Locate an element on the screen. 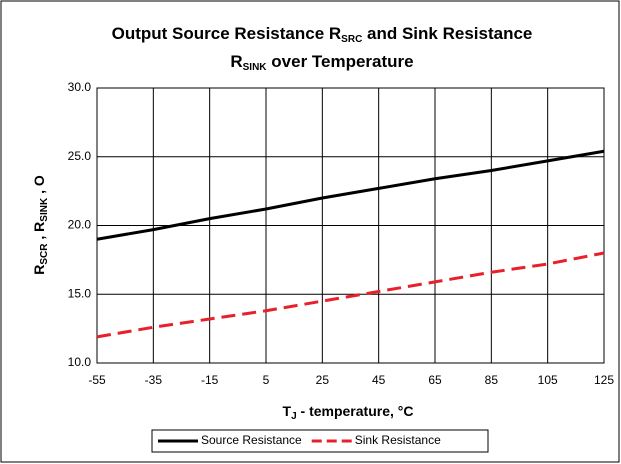 The image size is (621, 464). label-part: R is located at coordinates (39, 270).